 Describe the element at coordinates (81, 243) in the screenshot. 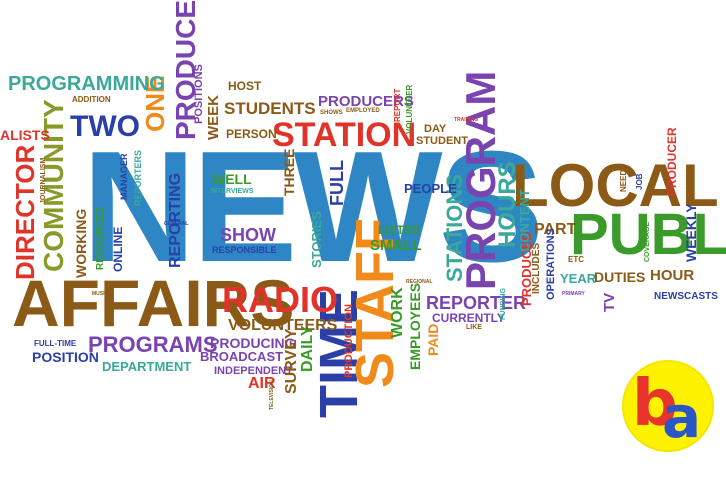

I see `word-working: WORKING` at that location.